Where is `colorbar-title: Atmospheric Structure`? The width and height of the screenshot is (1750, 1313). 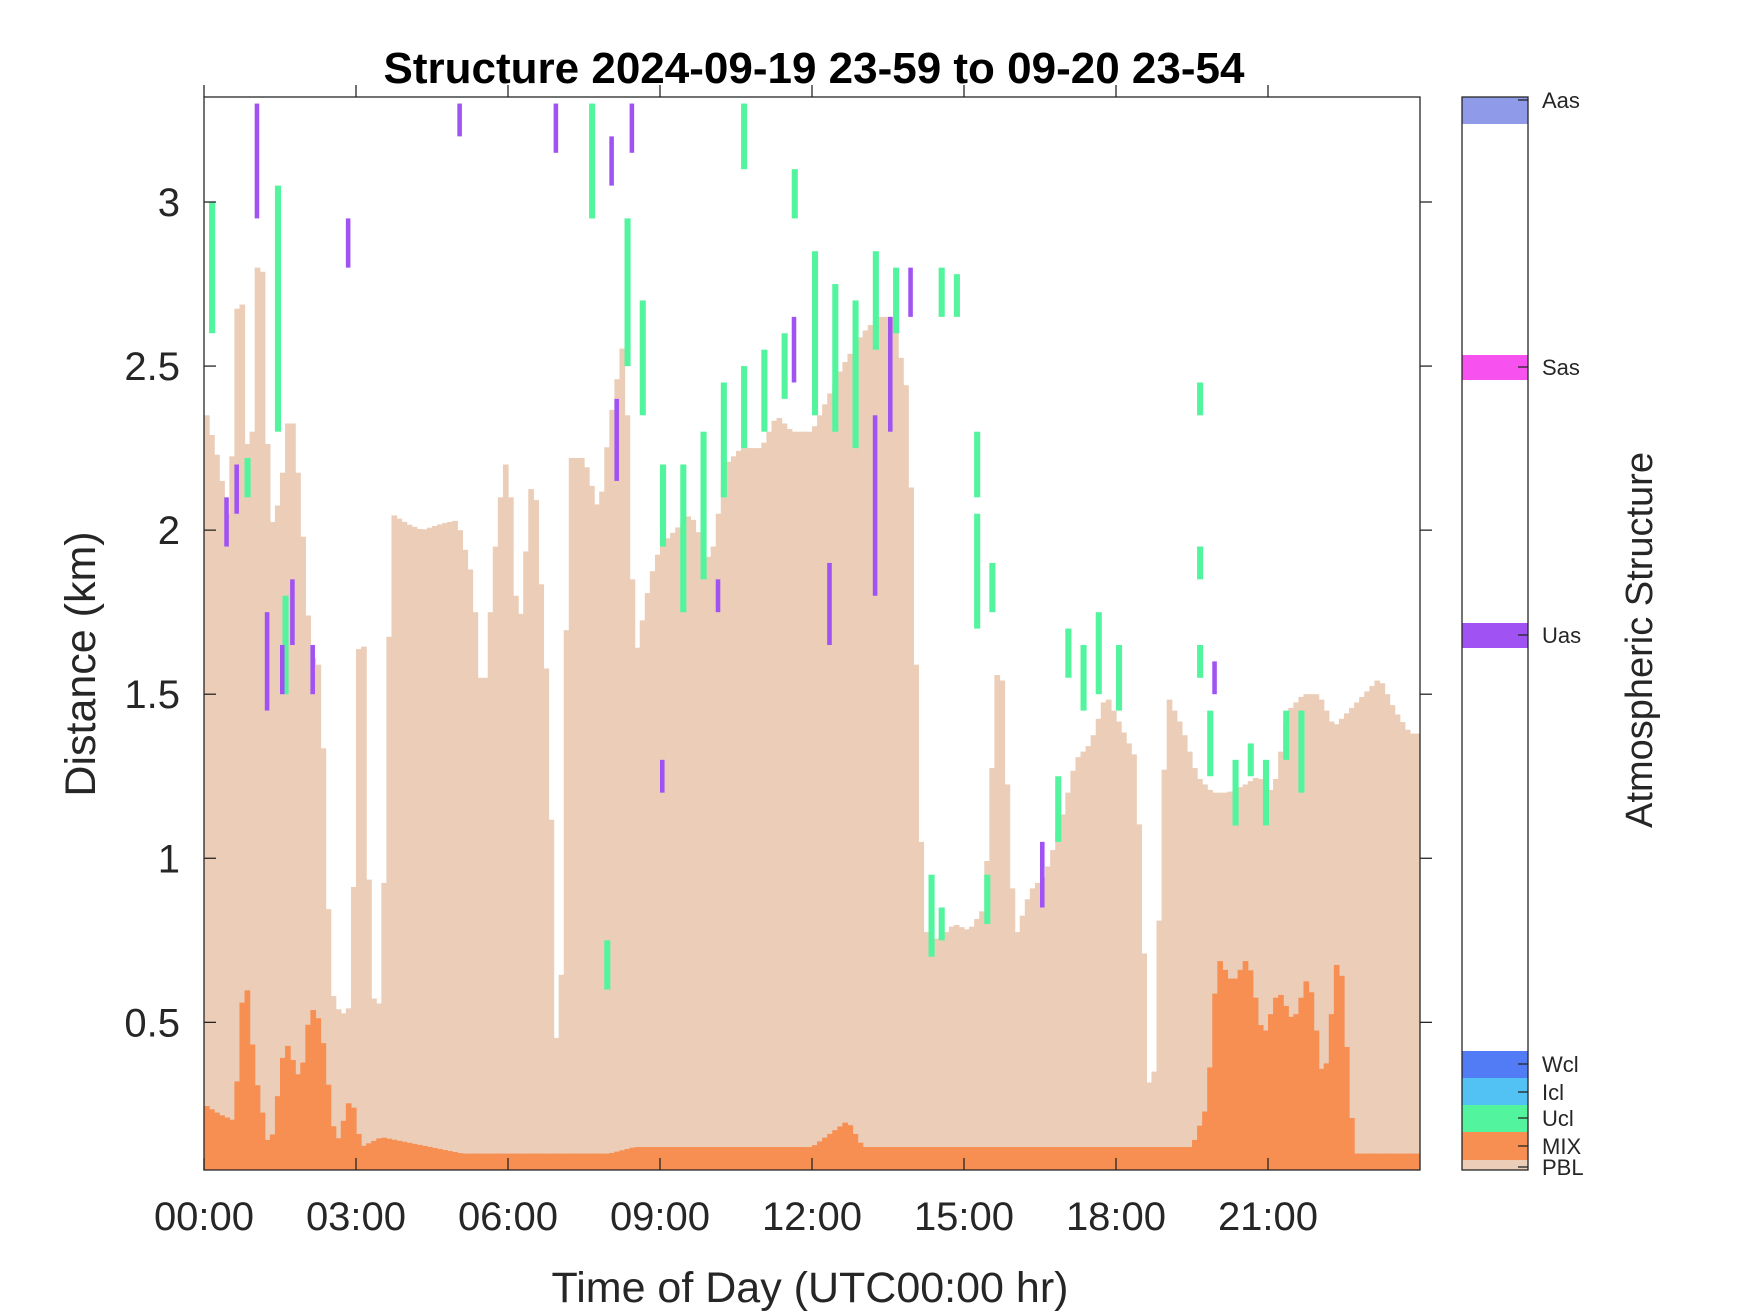
colorbar-title: Atmospheric Structure is located at coordinates (1640, 640).